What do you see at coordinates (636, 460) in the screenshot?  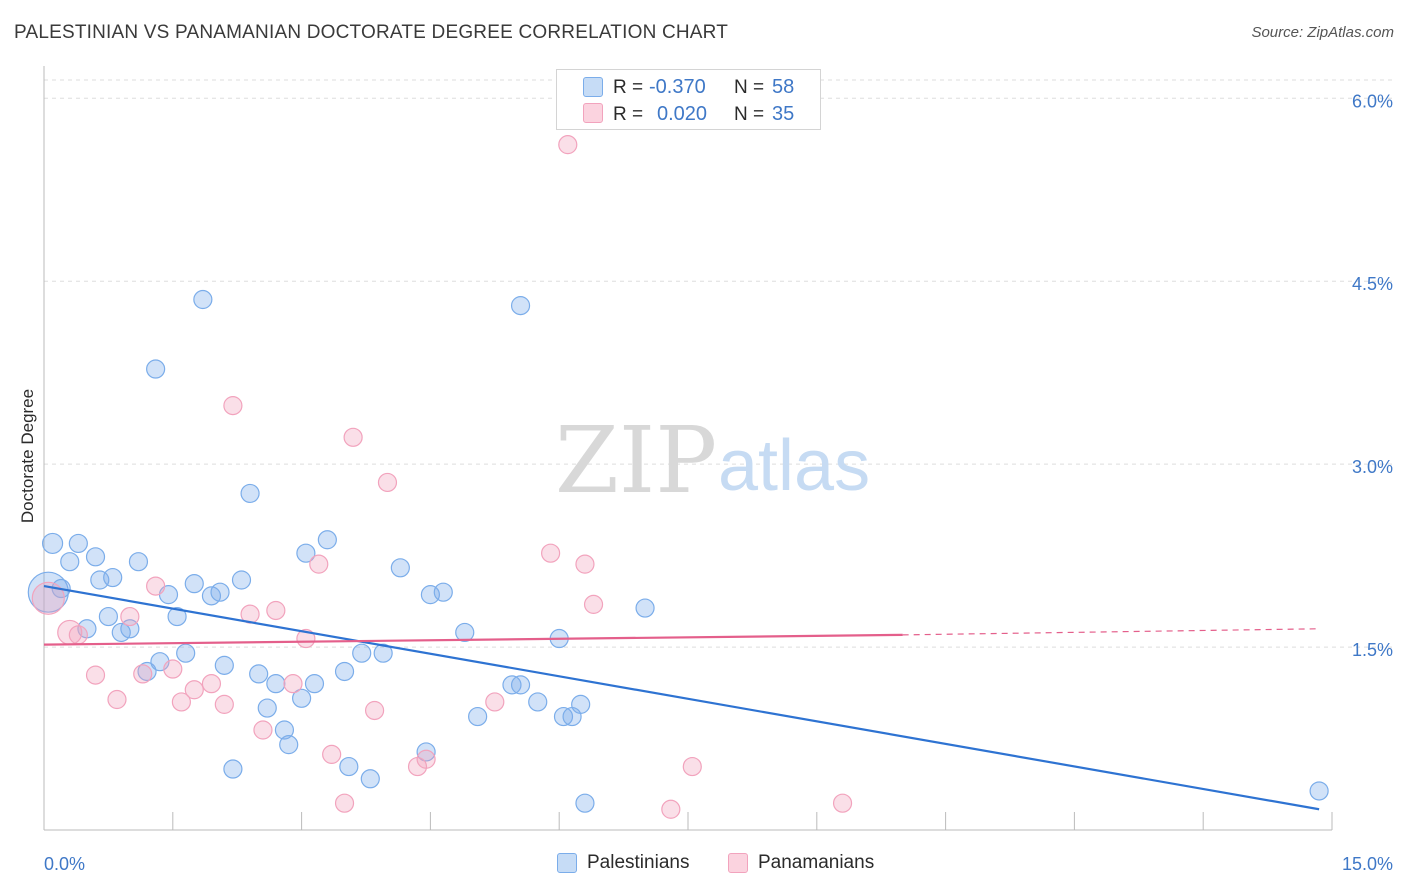 I see `watermark-zip: ZIP` at bounding box center [636, 460].